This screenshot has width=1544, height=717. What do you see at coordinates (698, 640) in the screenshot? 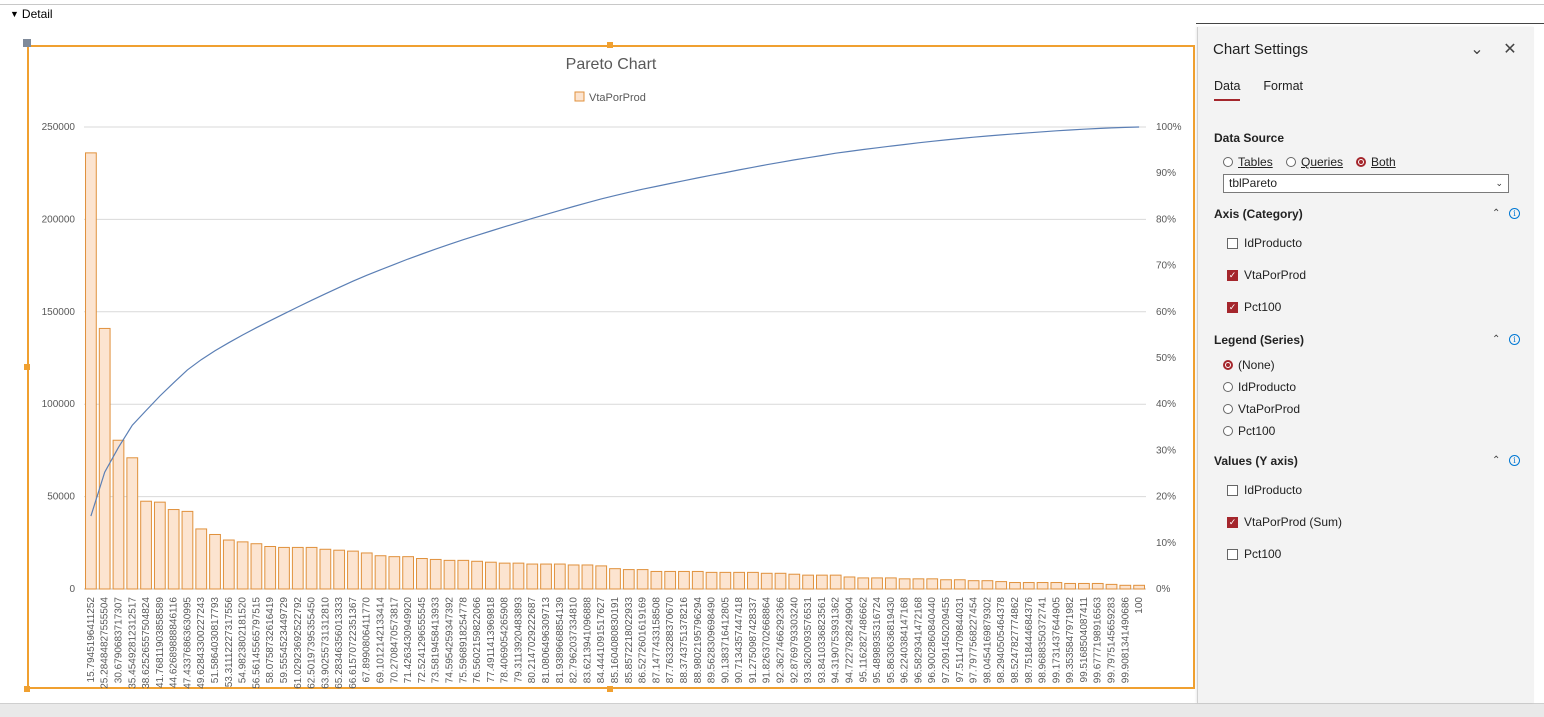
I see `x-tick-label: 88.9802195796294` at bounding box center [698, 640].